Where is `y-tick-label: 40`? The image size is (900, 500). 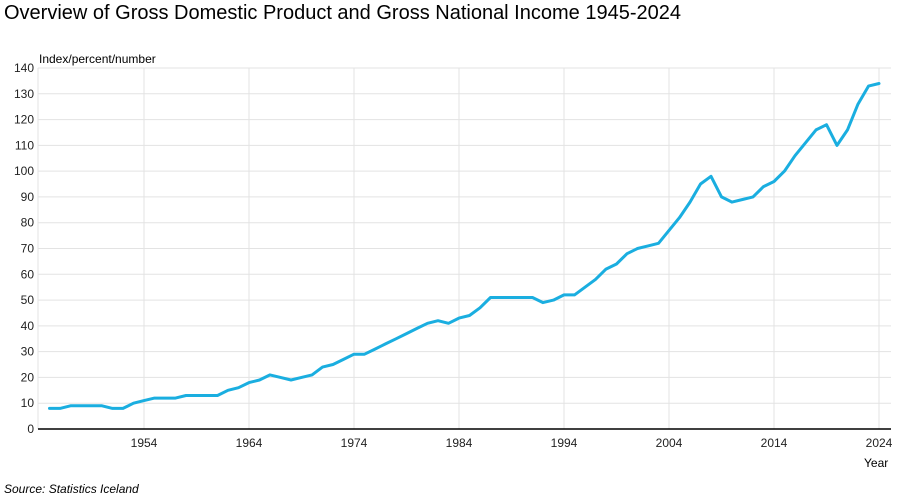
y-tick-label: 40 is located at coordinates (28, 326).